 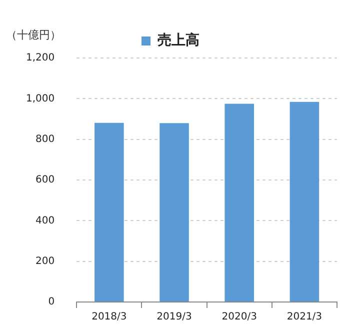 I want to click on y-tick-label: 600, so click(x=45, y=180).